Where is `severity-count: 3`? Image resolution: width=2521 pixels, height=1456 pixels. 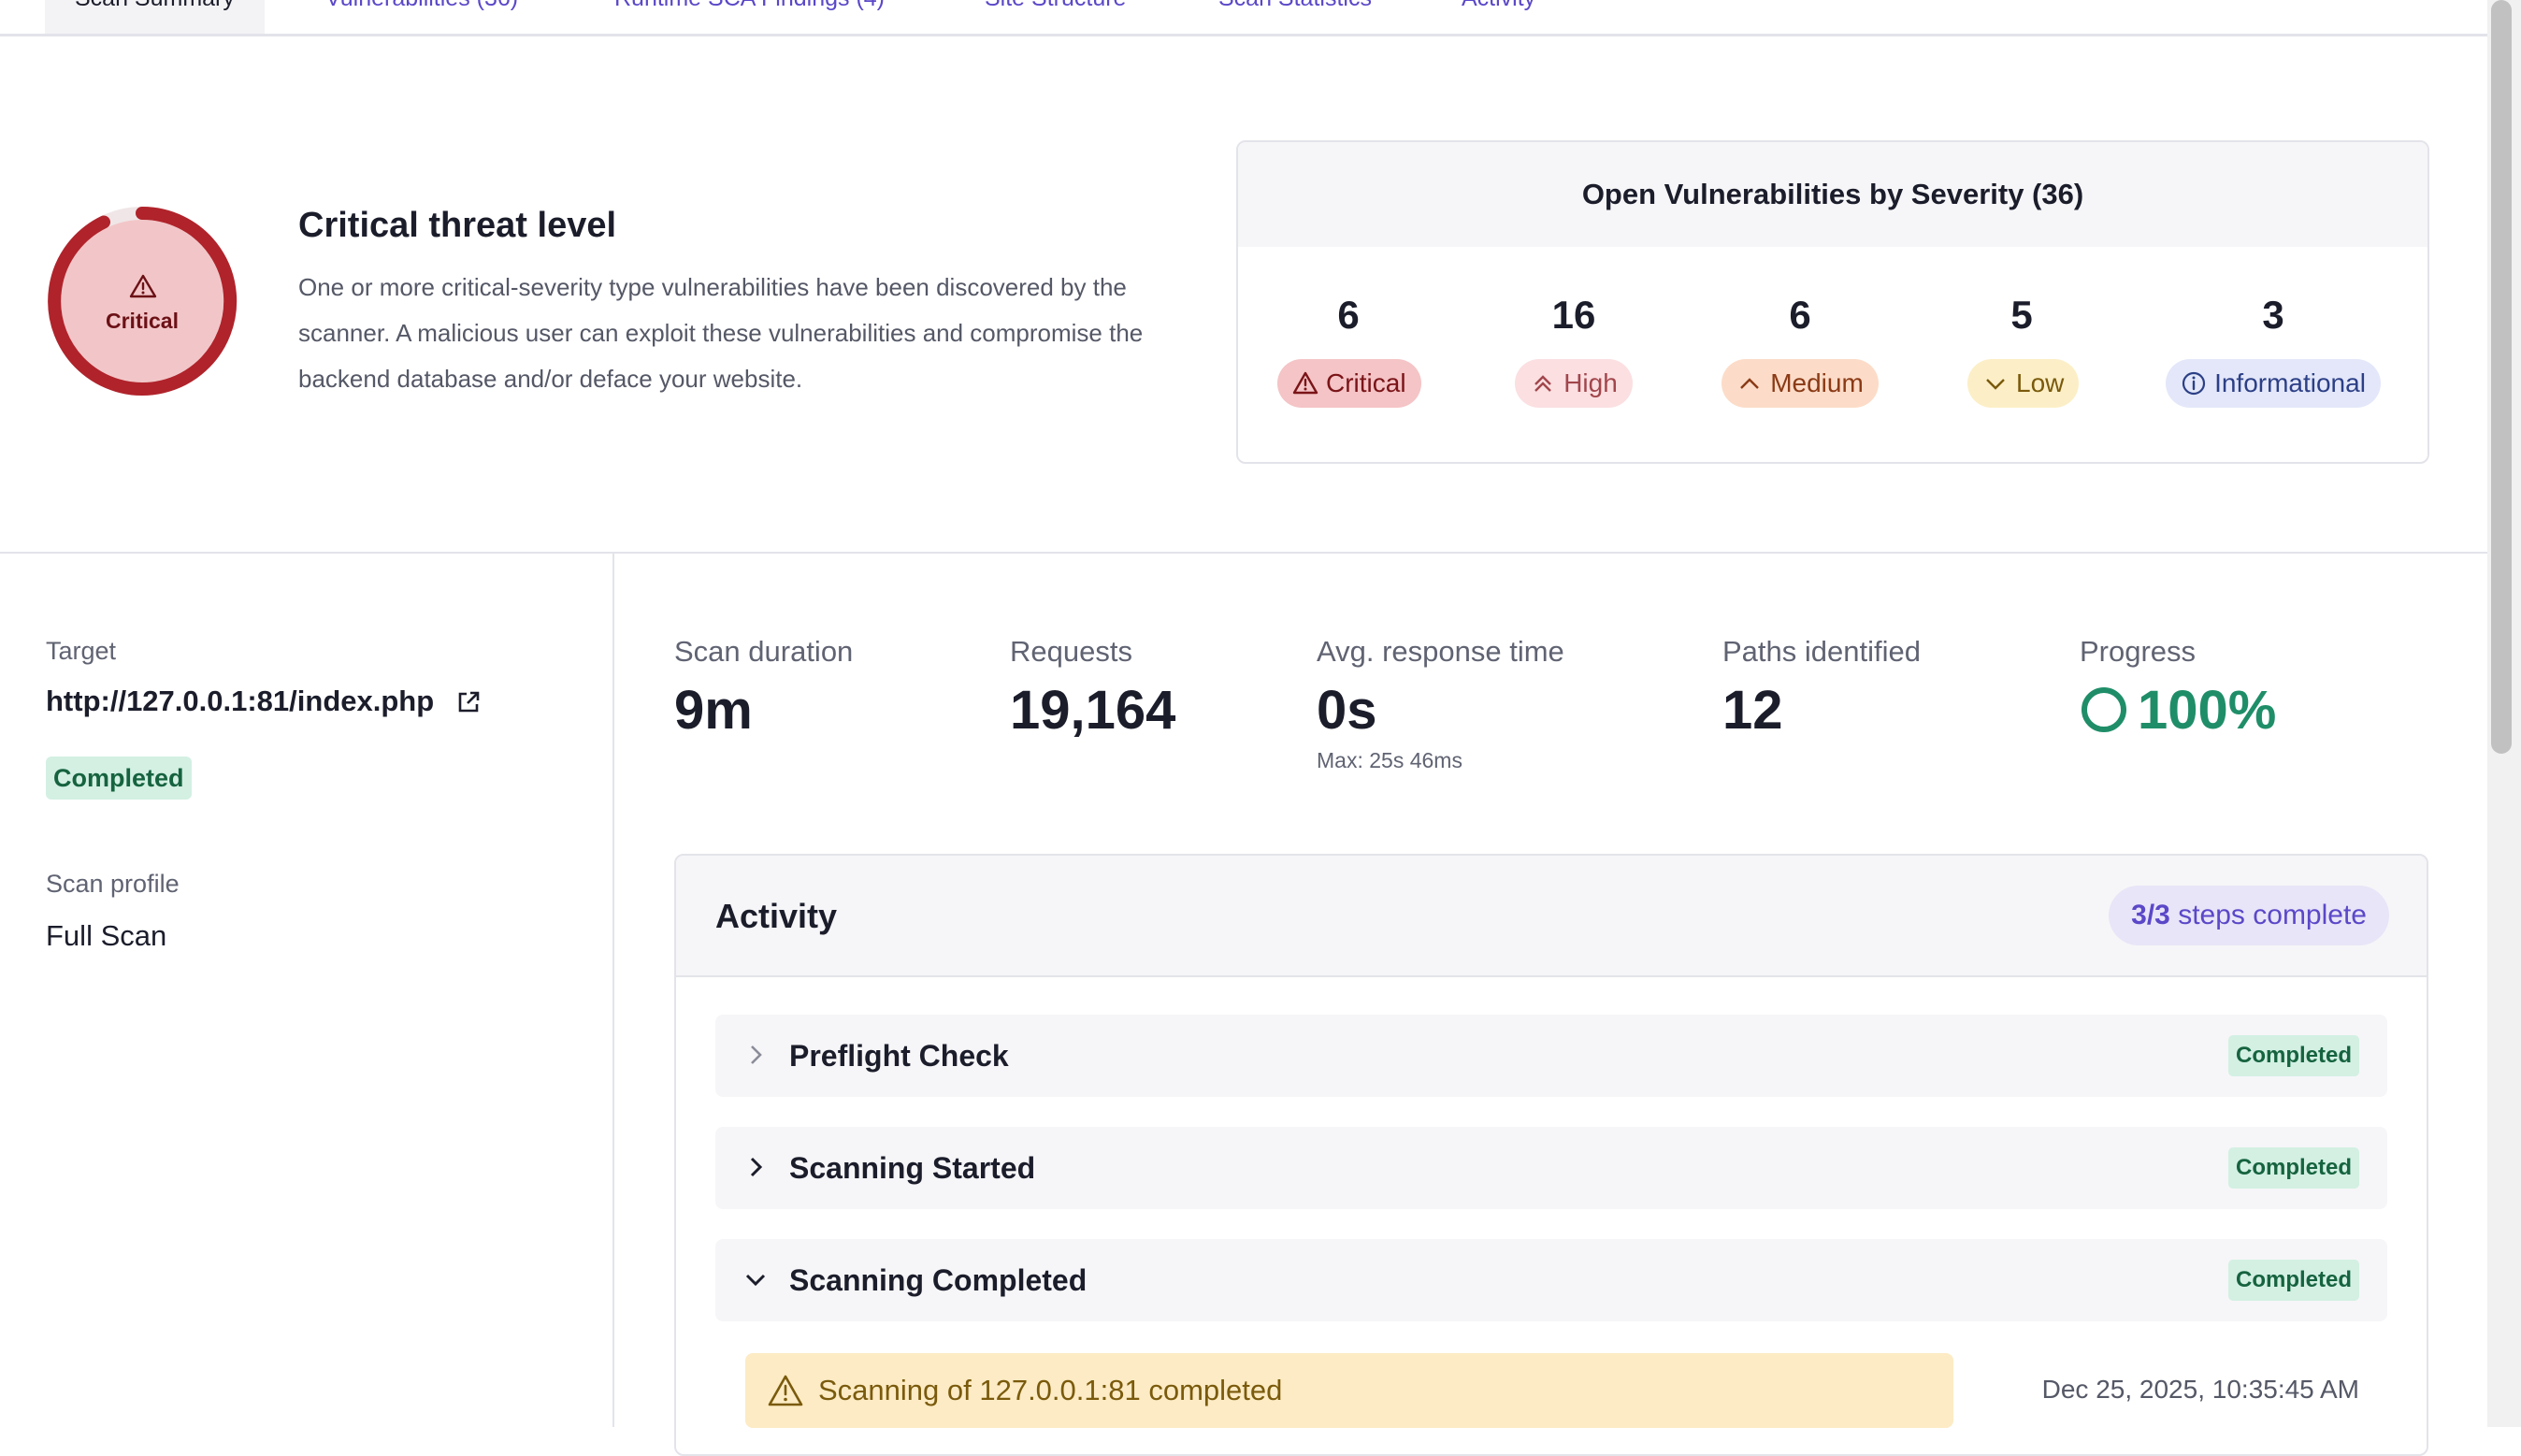
severity-count: 3 is located at coordinates (2273, 315).